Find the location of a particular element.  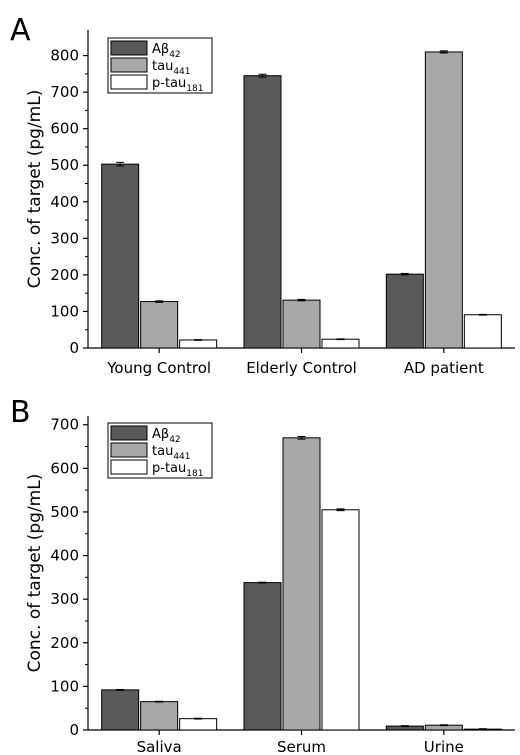

panel-label-a: A is located at coordinates (20, 30).